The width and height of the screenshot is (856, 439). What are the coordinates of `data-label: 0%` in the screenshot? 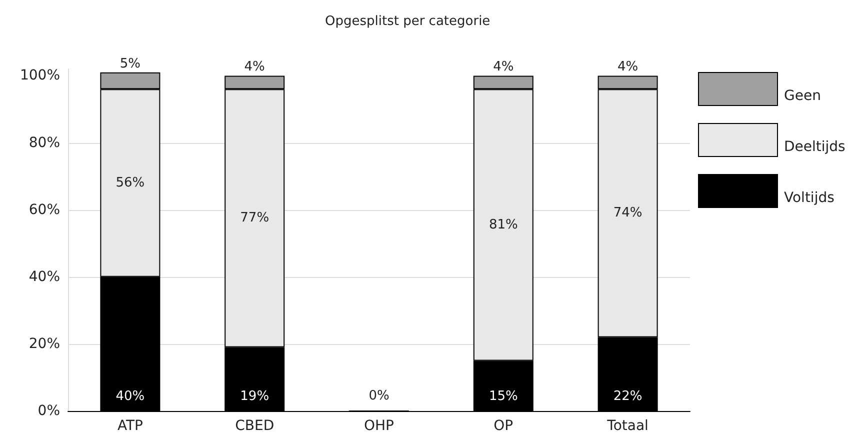 It's located at (379, 396).